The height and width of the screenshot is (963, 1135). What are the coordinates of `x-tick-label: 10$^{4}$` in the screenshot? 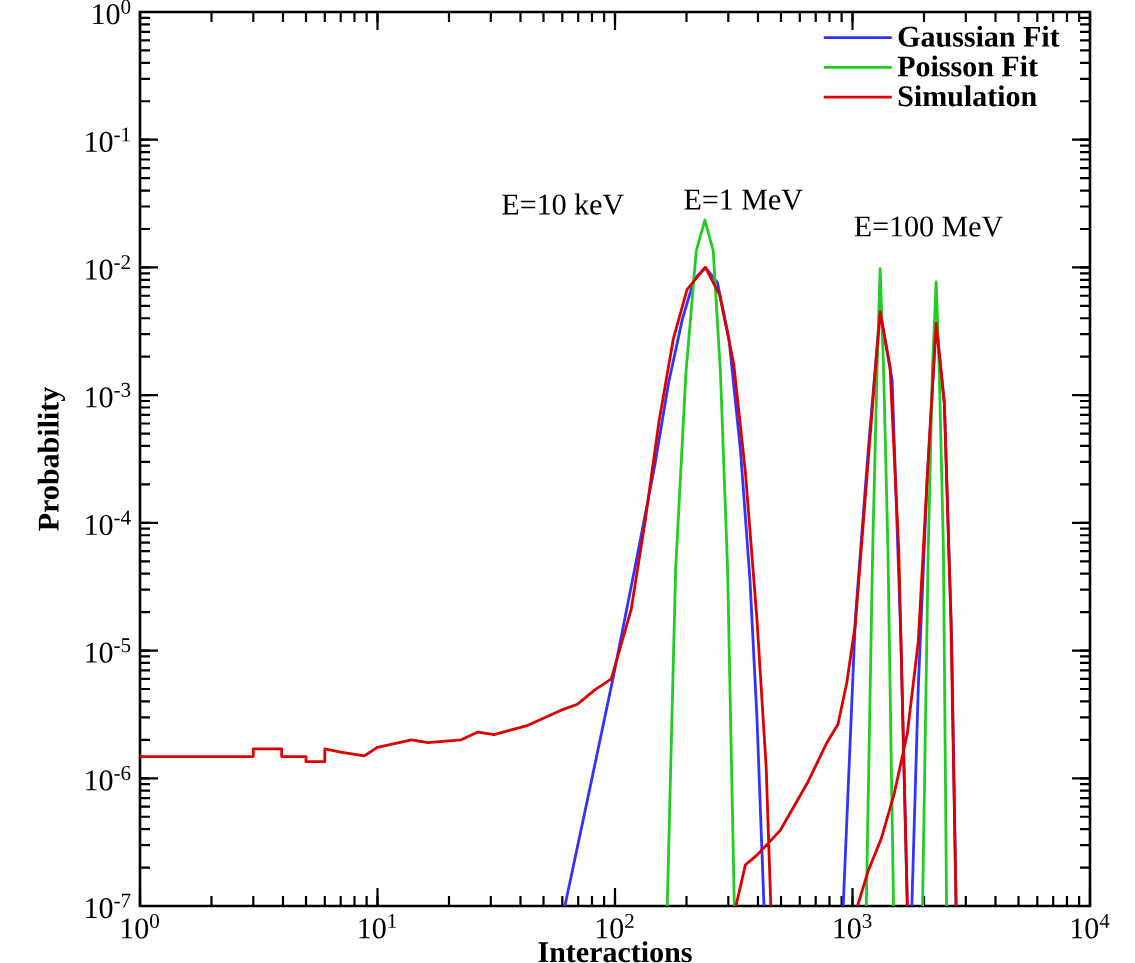 It's located at (1090, 926).